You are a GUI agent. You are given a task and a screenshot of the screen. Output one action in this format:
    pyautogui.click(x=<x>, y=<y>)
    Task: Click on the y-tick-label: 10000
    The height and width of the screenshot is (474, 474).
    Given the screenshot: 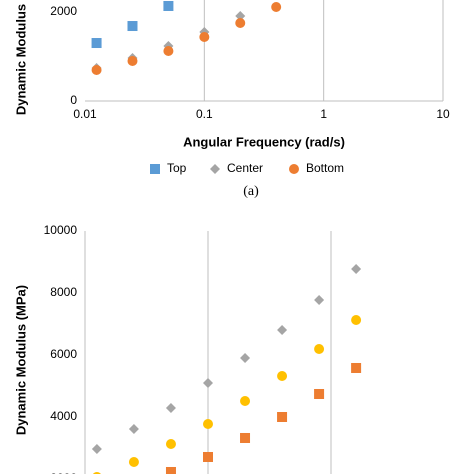 What is the action you would take?
    pyautogui.click(x=61, y=230)
    